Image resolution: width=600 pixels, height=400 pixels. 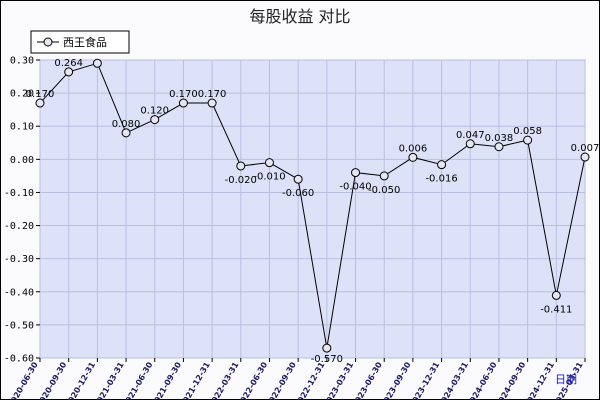 I want to click on x-tick-label: 2021-06-30, so click(x=138, y=380).